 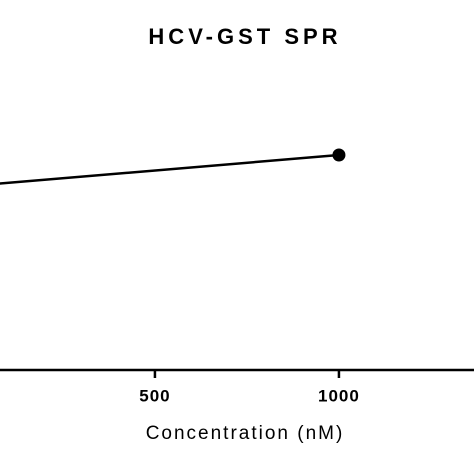 What do you see at coordinates (154, 395) in the screenshot?
I see `x-tick-label: 500` at bounding box center [154, 395].